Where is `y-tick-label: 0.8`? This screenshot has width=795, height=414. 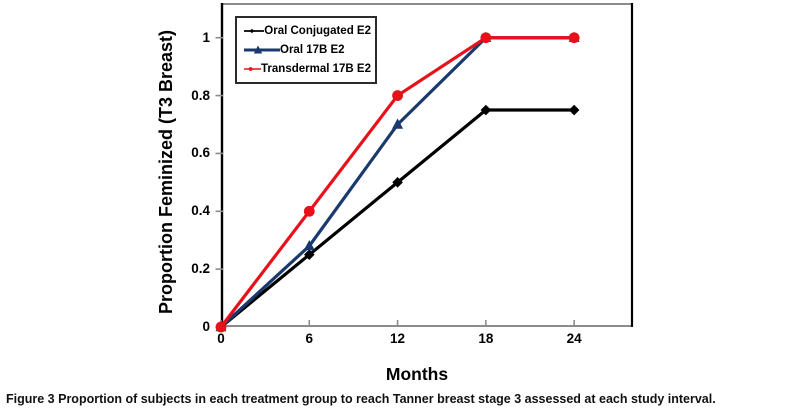 y-tick-label: 0.8 is located at coordinates (200, 95).